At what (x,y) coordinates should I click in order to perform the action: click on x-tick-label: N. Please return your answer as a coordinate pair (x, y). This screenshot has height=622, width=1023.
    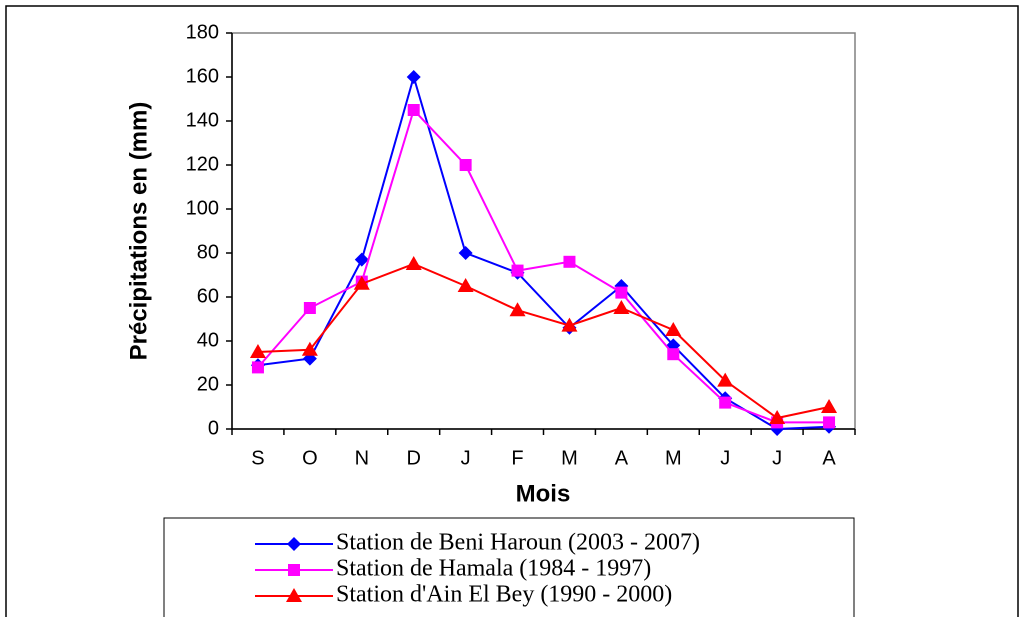
    Looking at the image, I should click on (362, 458).